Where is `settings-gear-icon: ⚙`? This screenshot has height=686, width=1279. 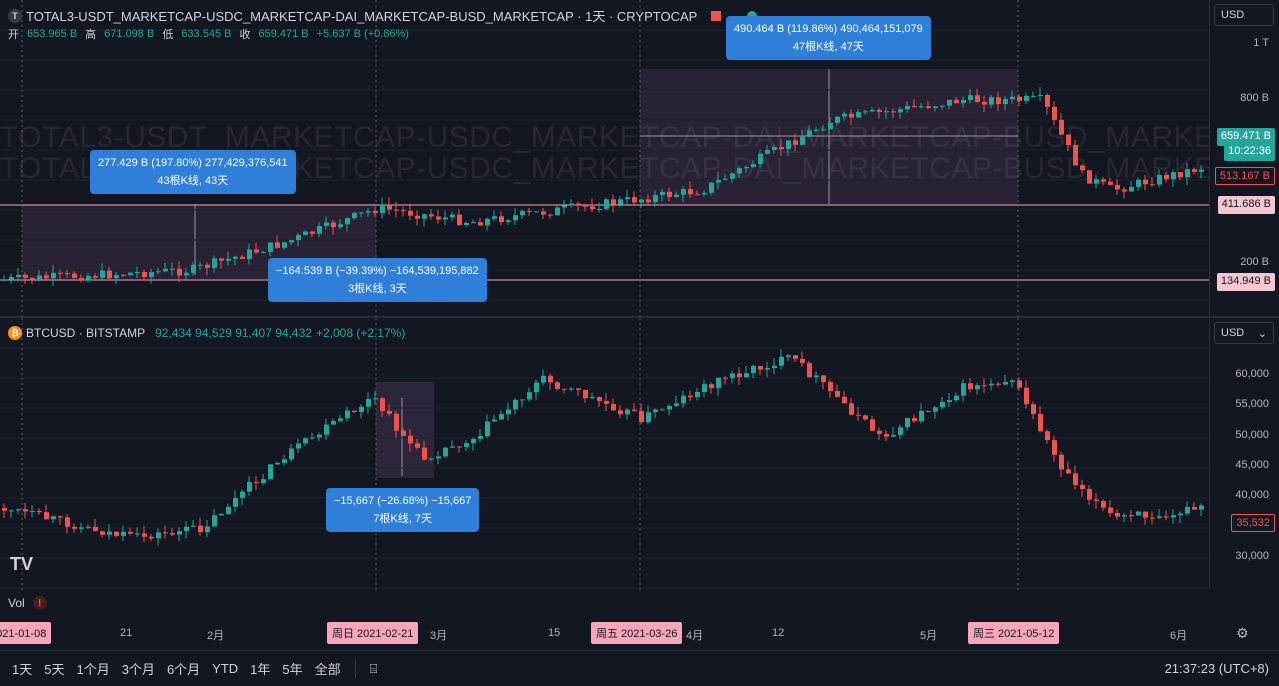
settings-gear-icon: ⚙ is located at coordinates (1242, 633).